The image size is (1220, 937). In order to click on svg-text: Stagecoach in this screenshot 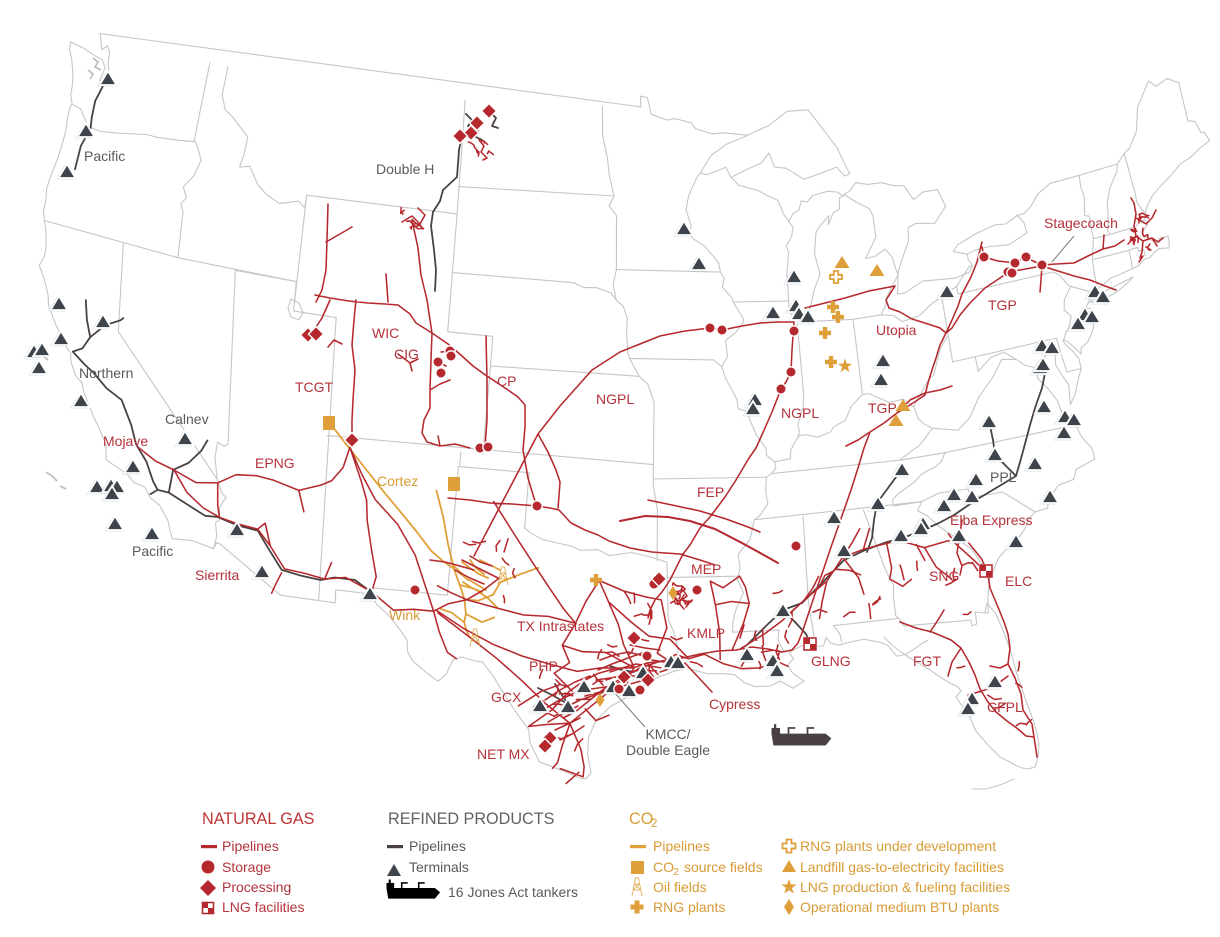, I will do `click(1081, 223)`.